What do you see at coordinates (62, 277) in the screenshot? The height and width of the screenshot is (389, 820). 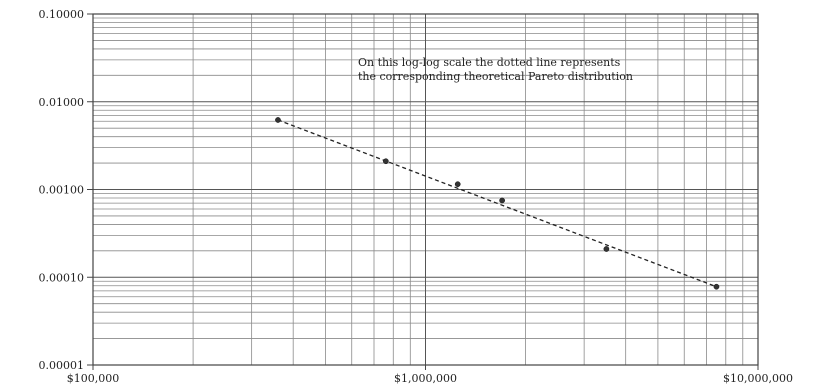 I see `y-tick-label: 0.00010` at bounding box center [62, 277].